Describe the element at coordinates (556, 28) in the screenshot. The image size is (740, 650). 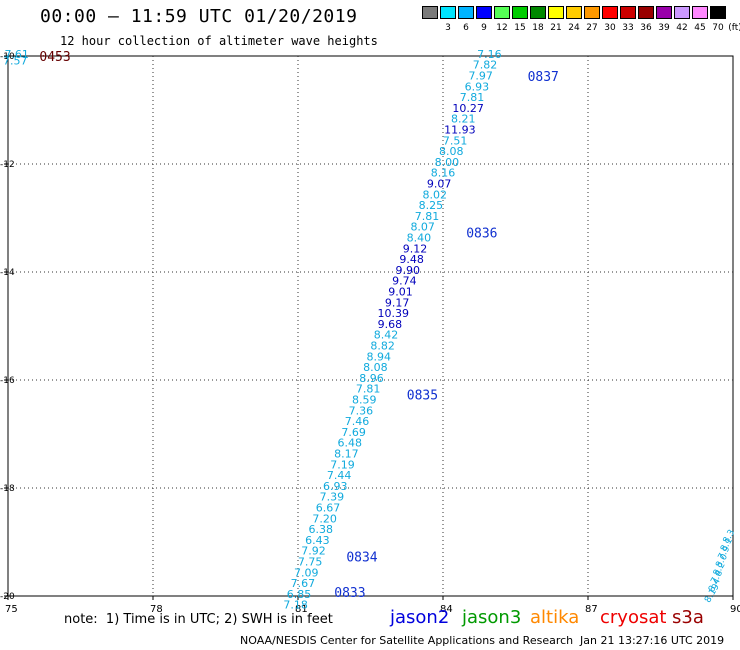
I see `colorbar-label: 21` at that location.